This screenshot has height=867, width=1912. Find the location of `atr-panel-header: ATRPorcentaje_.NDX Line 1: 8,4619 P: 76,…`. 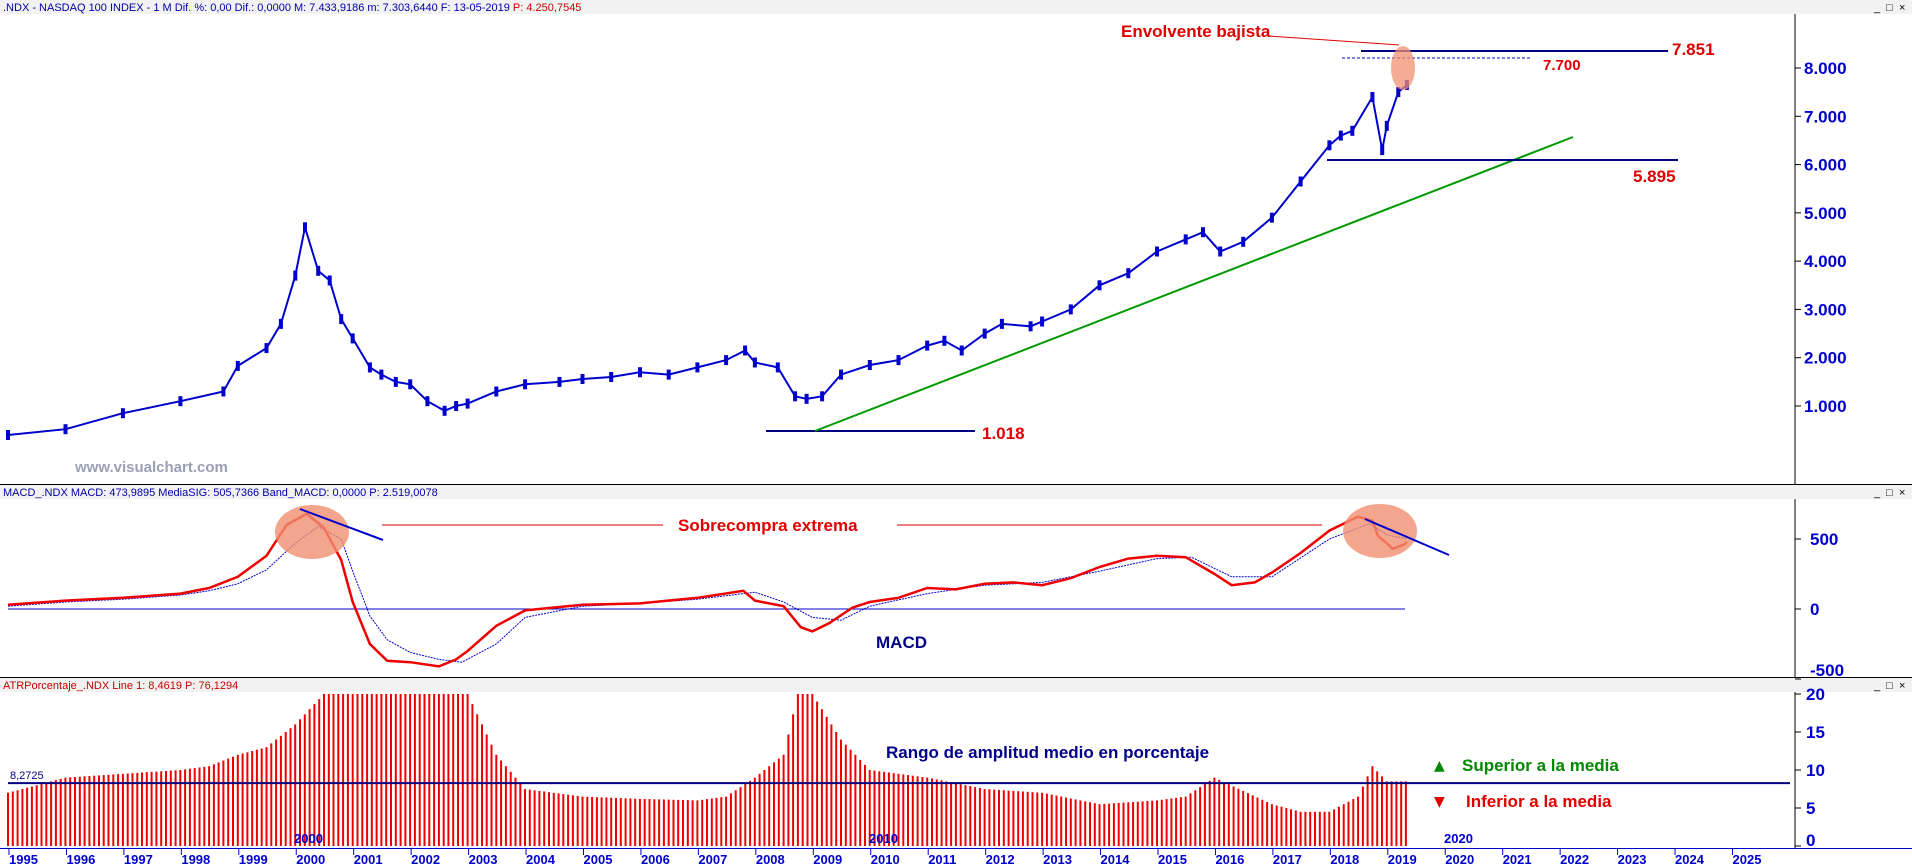

atr-panel-header: ATRPorcentaje_.NDX Line 1: 8,4619 P: 76,… is located at coordinates (120, 686).